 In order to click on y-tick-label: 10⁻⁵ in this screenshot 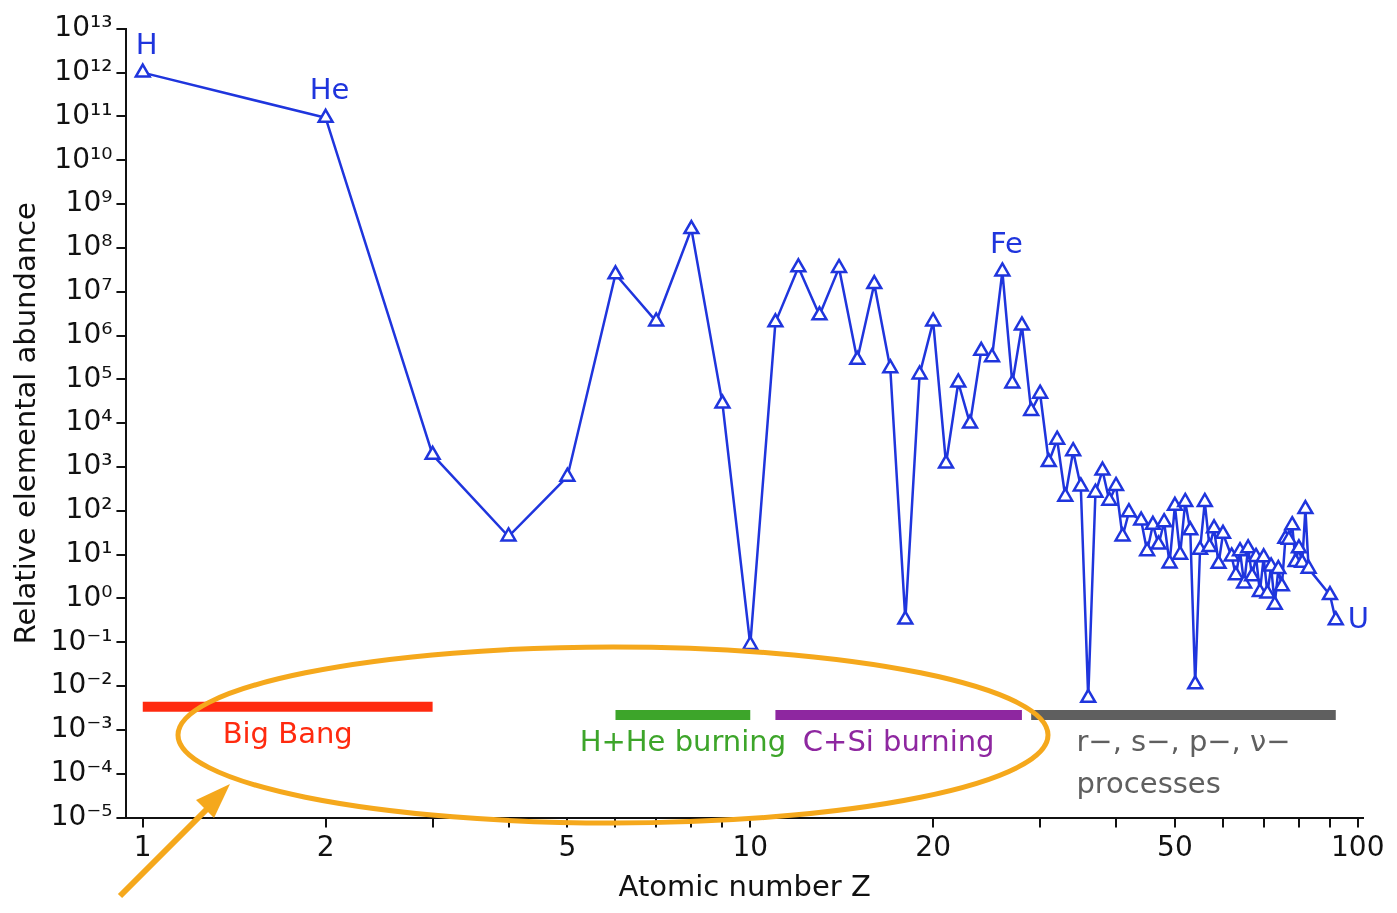, I will do `click(81, 815)`.